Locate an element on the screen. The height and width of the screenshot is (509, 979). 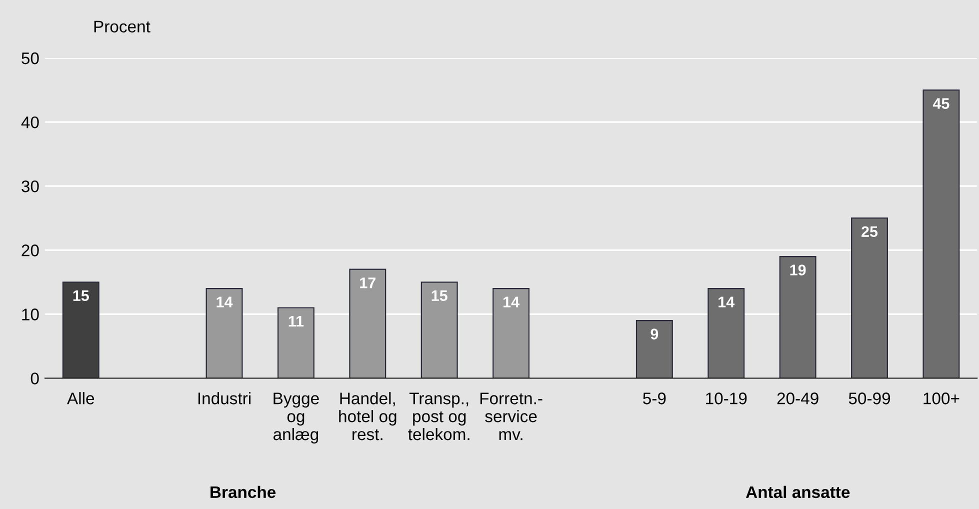
x-tick-label: 10-19 is located at coordinates (726, 398).